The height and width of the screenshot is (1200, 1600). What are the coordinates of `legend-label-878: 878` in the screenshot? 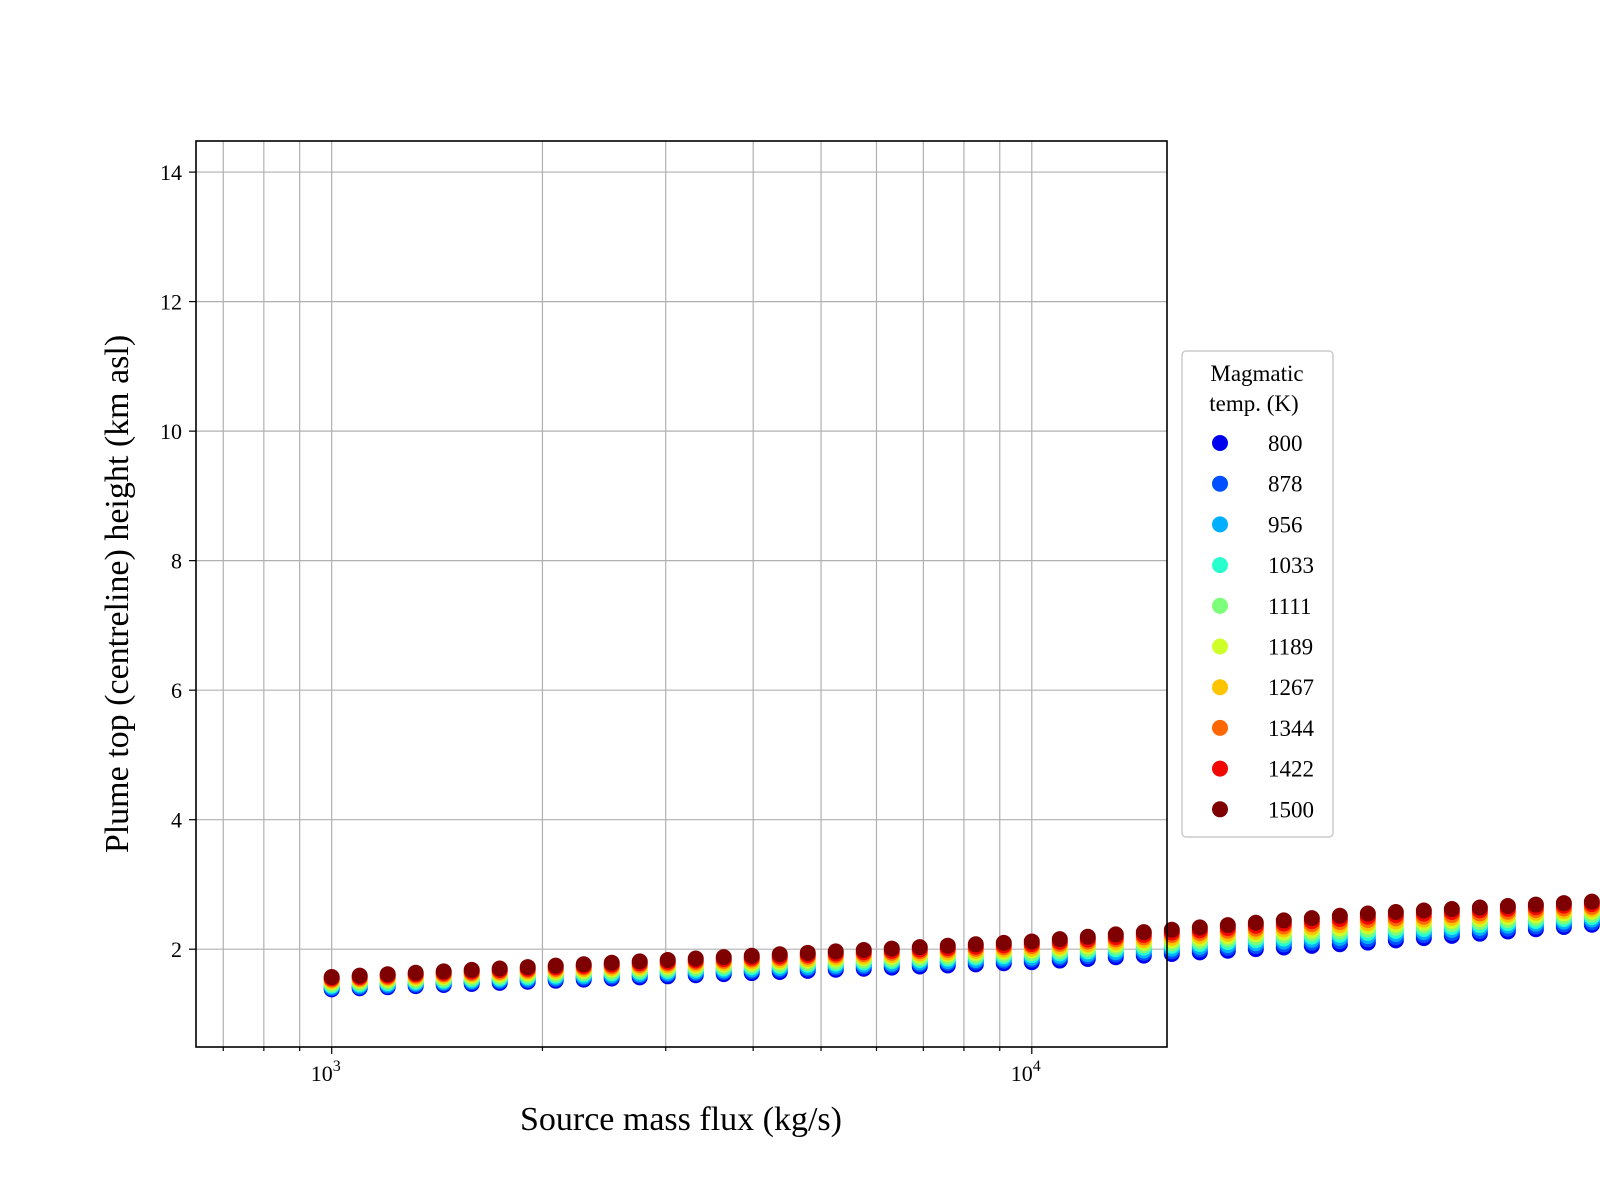 It's located at (1285, 484).